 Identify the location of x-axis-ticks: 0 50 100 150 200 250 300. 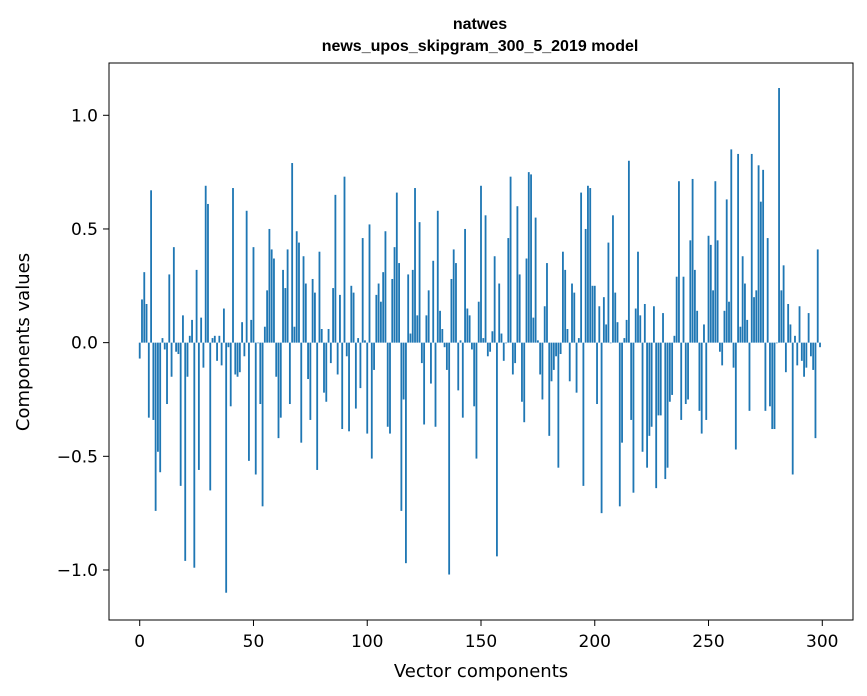
(486, 636).